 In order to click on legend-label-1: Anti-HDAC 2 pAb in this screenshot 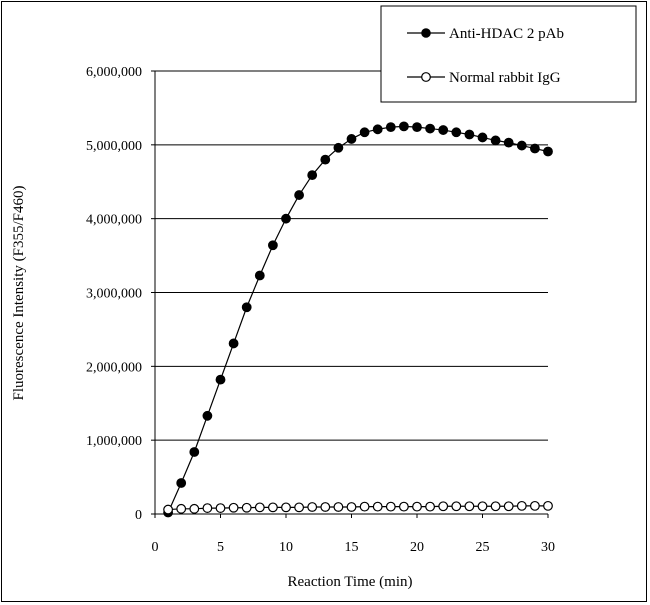, I will do `click(506, 34)`.